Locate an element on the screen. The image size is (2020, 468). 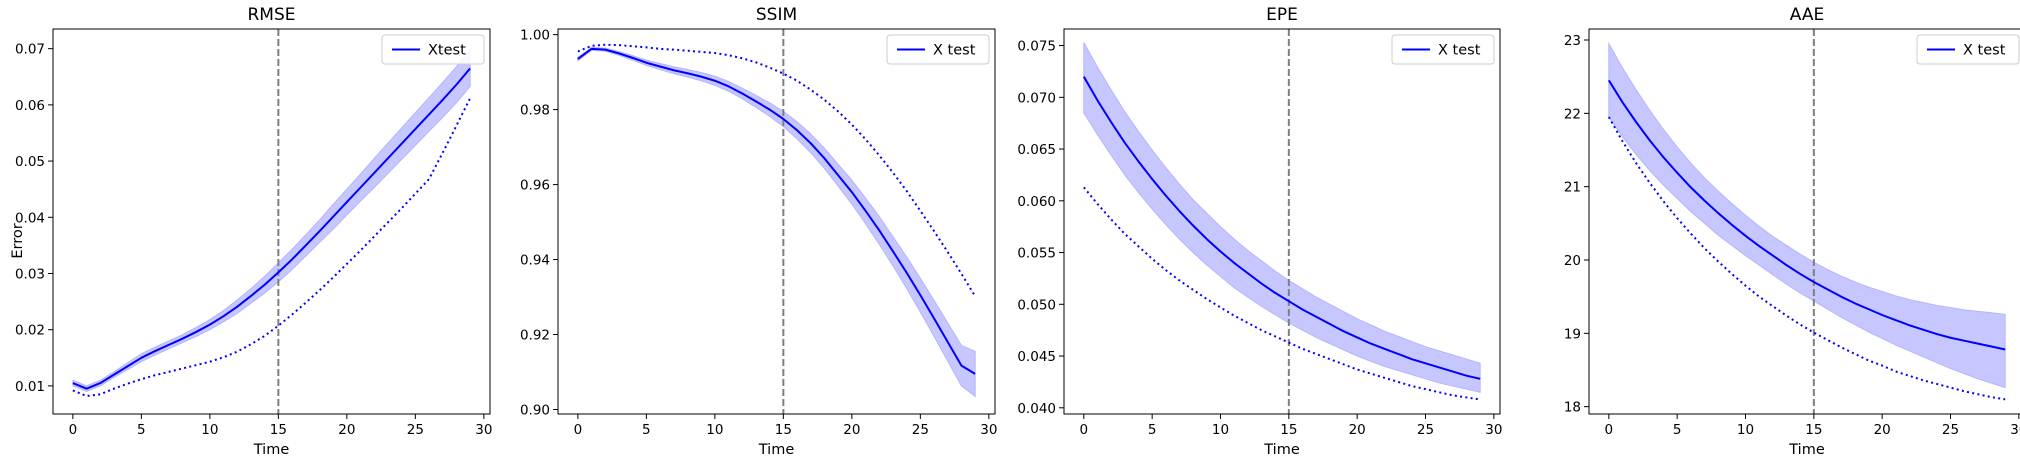
panel-title: RMSE is located at coordinates (271, 15).